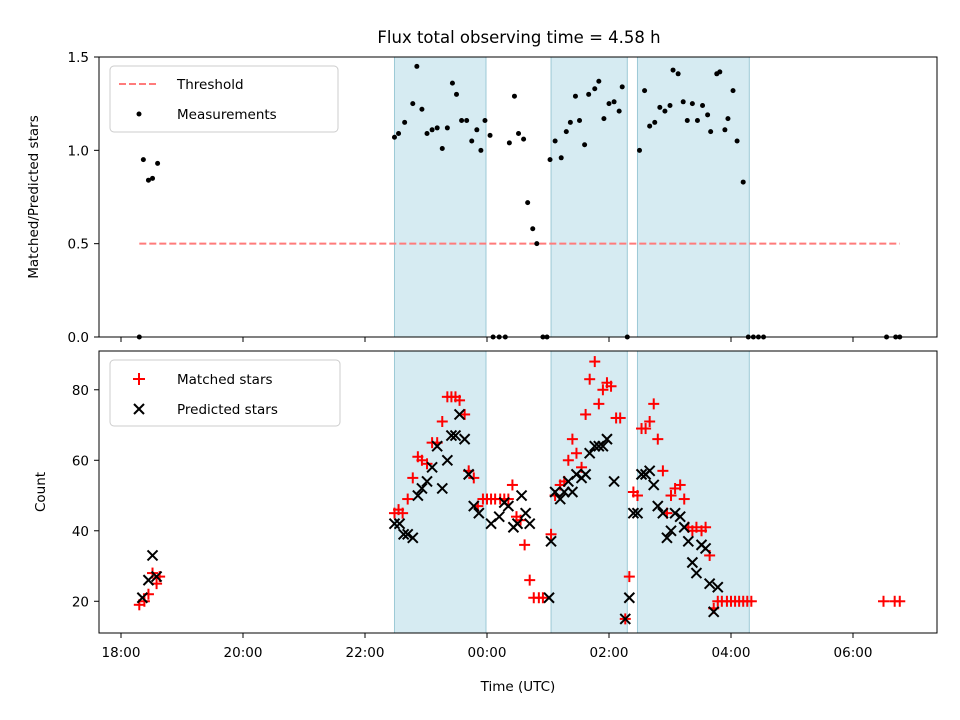 This screenshot has width=960, height=720. I want to click on count-y-tick-label: 40, so click(80, 532).